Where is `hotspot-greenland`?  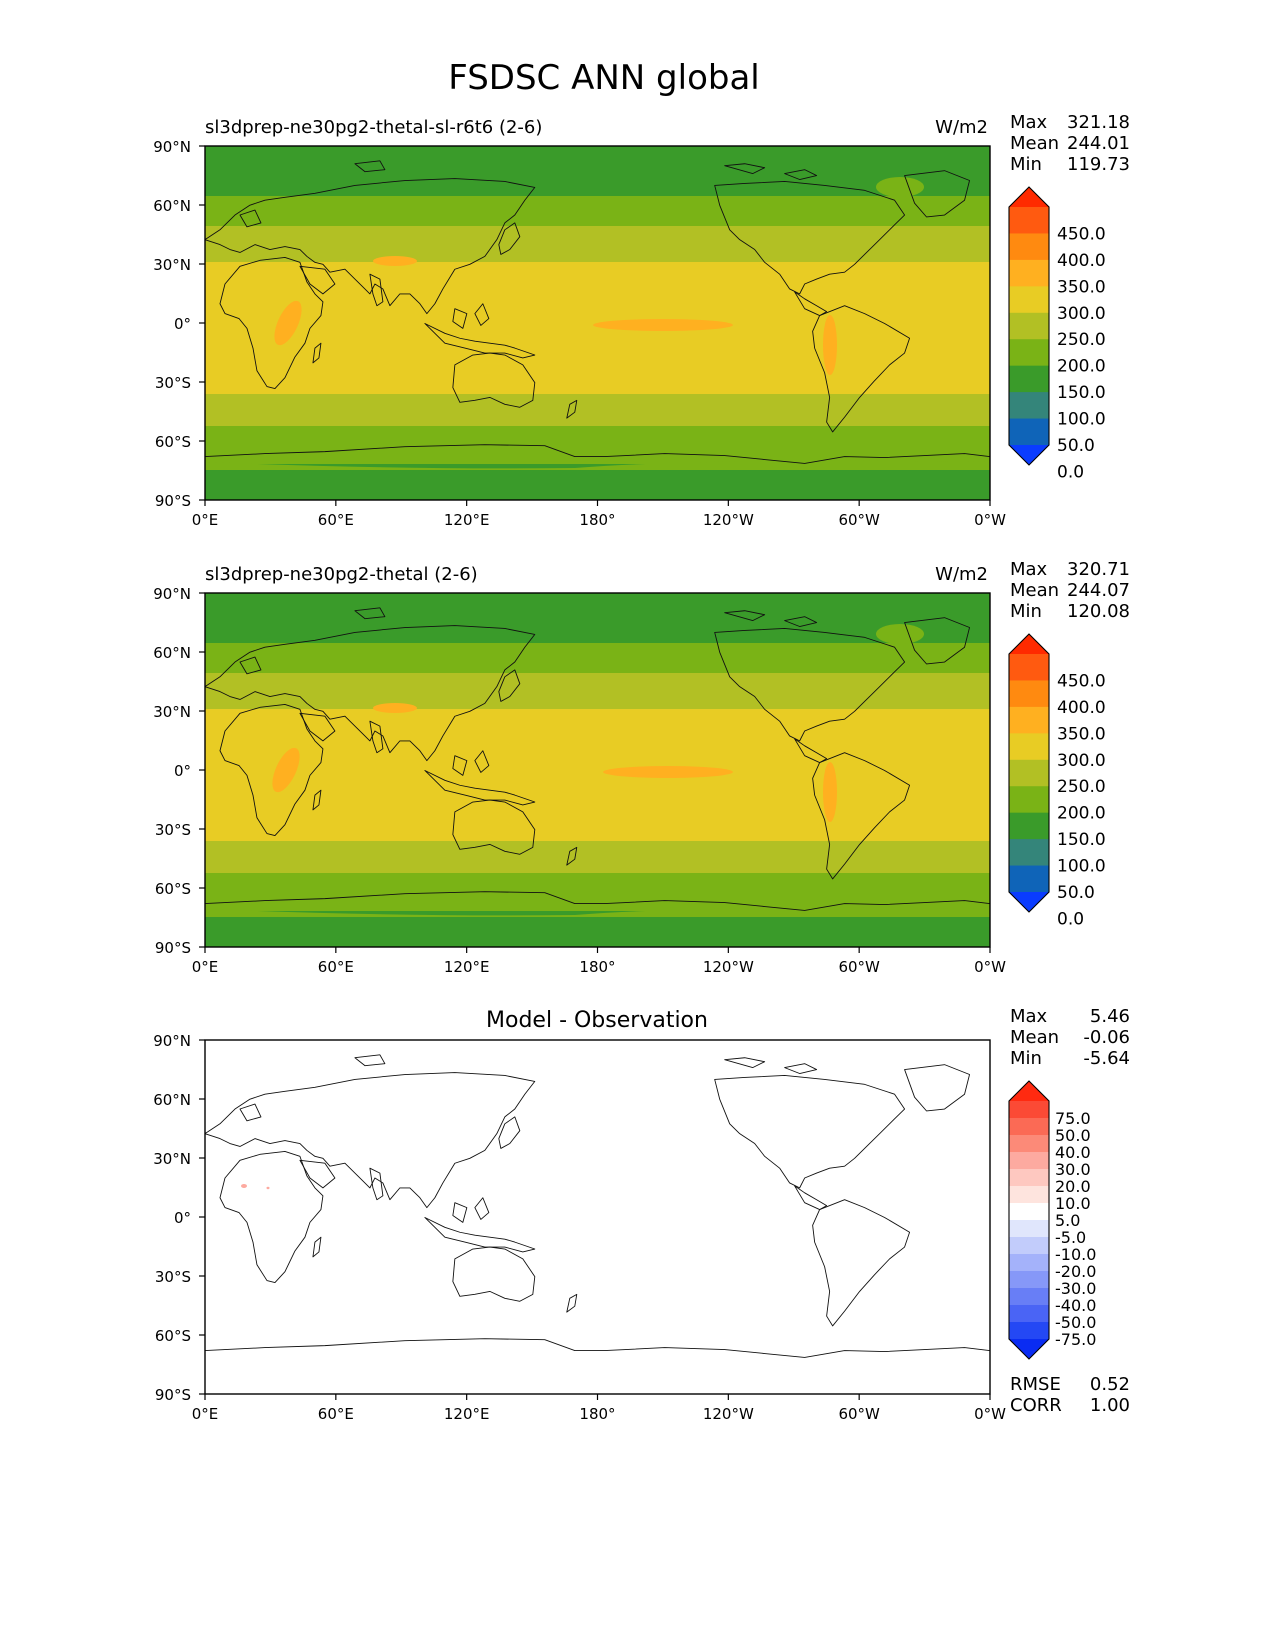 hotspot-greenland is located at coordinates (900, 634).